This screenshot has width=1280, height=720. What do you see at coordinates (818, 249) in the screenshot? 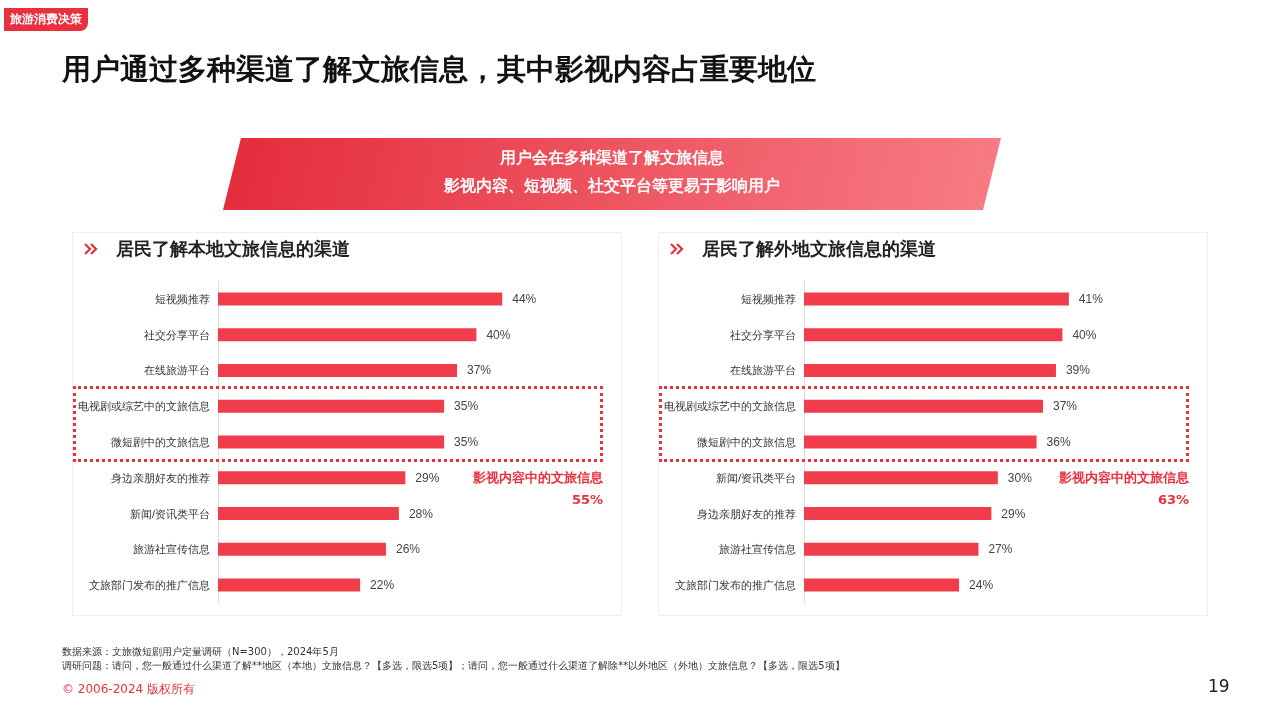
I see `chart-title: 居民了解外地文旅信息的渠道` at bounding box center [818, 249].